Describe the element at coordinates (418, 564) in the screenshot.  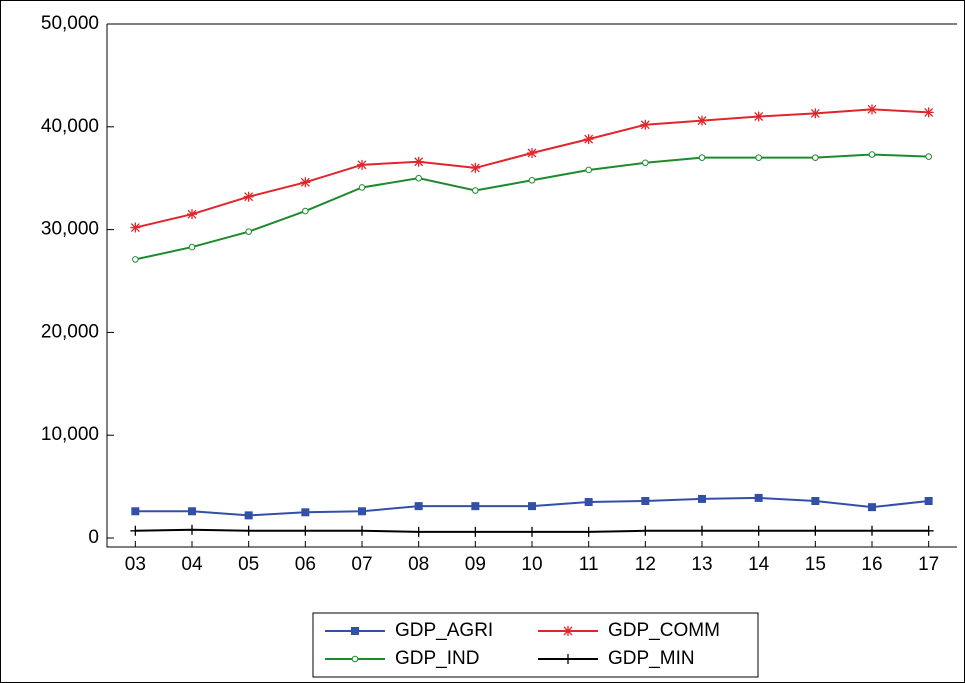
I see `x-tick-label: 08` at that location.